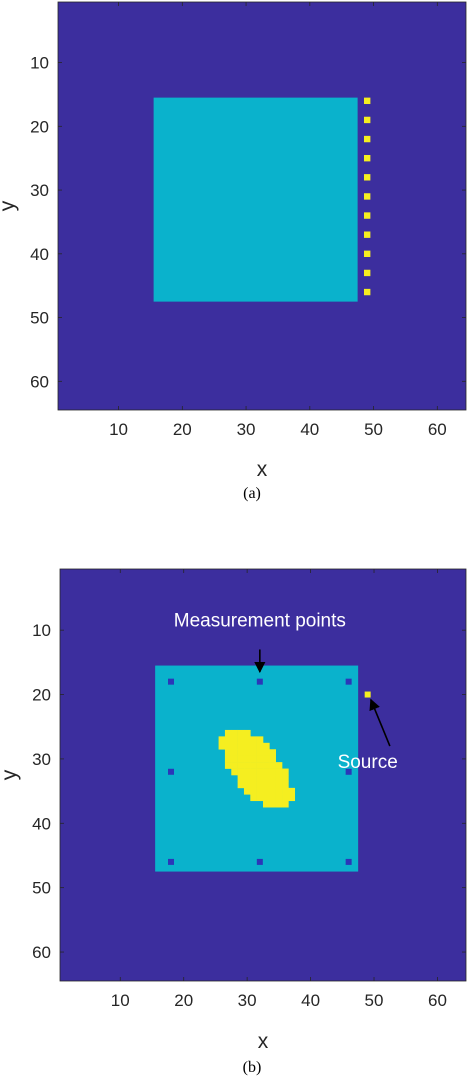 This screenshot has height=1079, width=474. What do you see at coordinates (368, 762) in the screenshot?
I see `source-label: Source` at bounding box center [368, 762].